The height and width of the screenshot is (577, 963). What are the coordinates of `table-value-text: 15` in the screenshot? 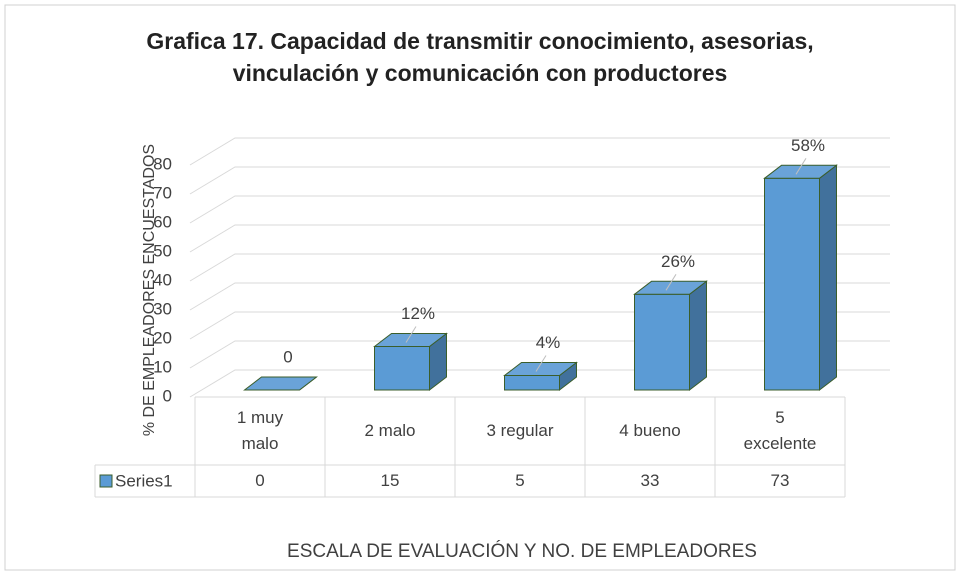 It's located at (390, 480).